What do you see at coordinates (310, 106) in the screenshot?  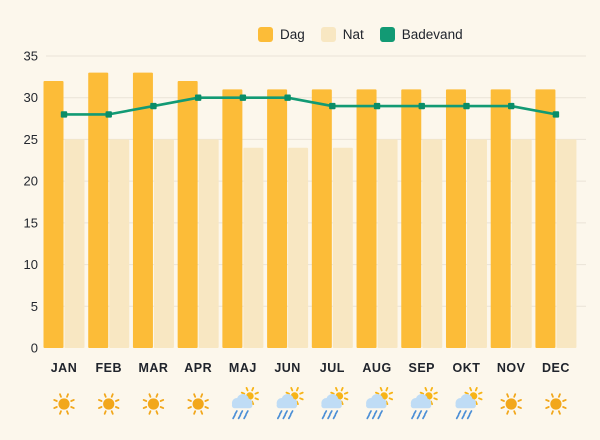 I see `badevand-line` at bounding box center [310, 106].